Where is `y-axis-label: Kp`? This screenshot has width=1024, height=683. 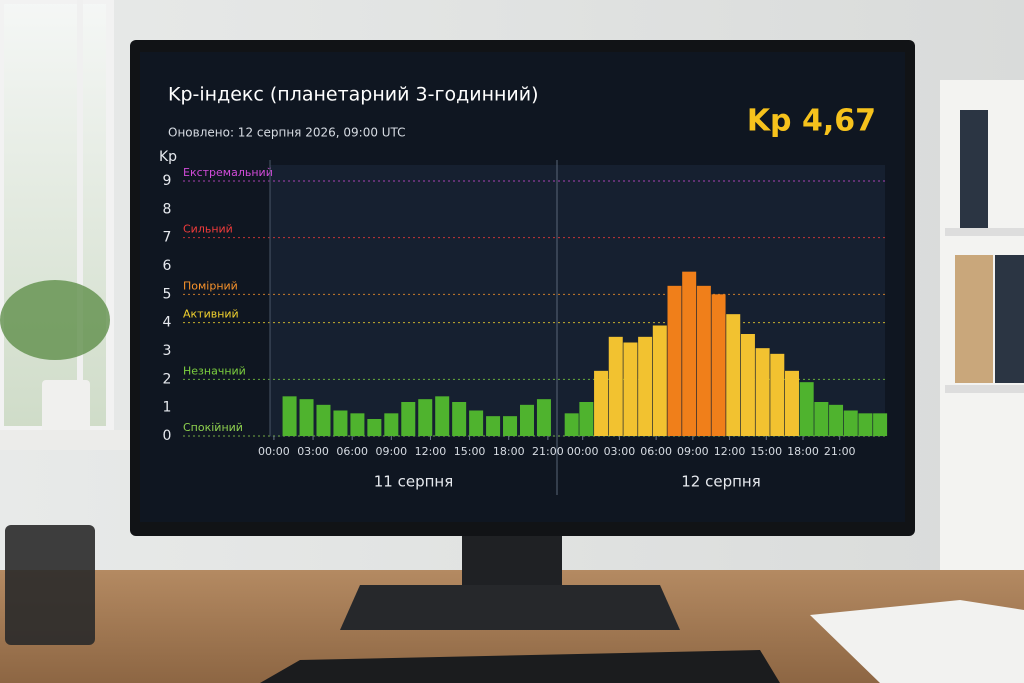
y-axis-label: Kp is located at coordinates (168, 157).